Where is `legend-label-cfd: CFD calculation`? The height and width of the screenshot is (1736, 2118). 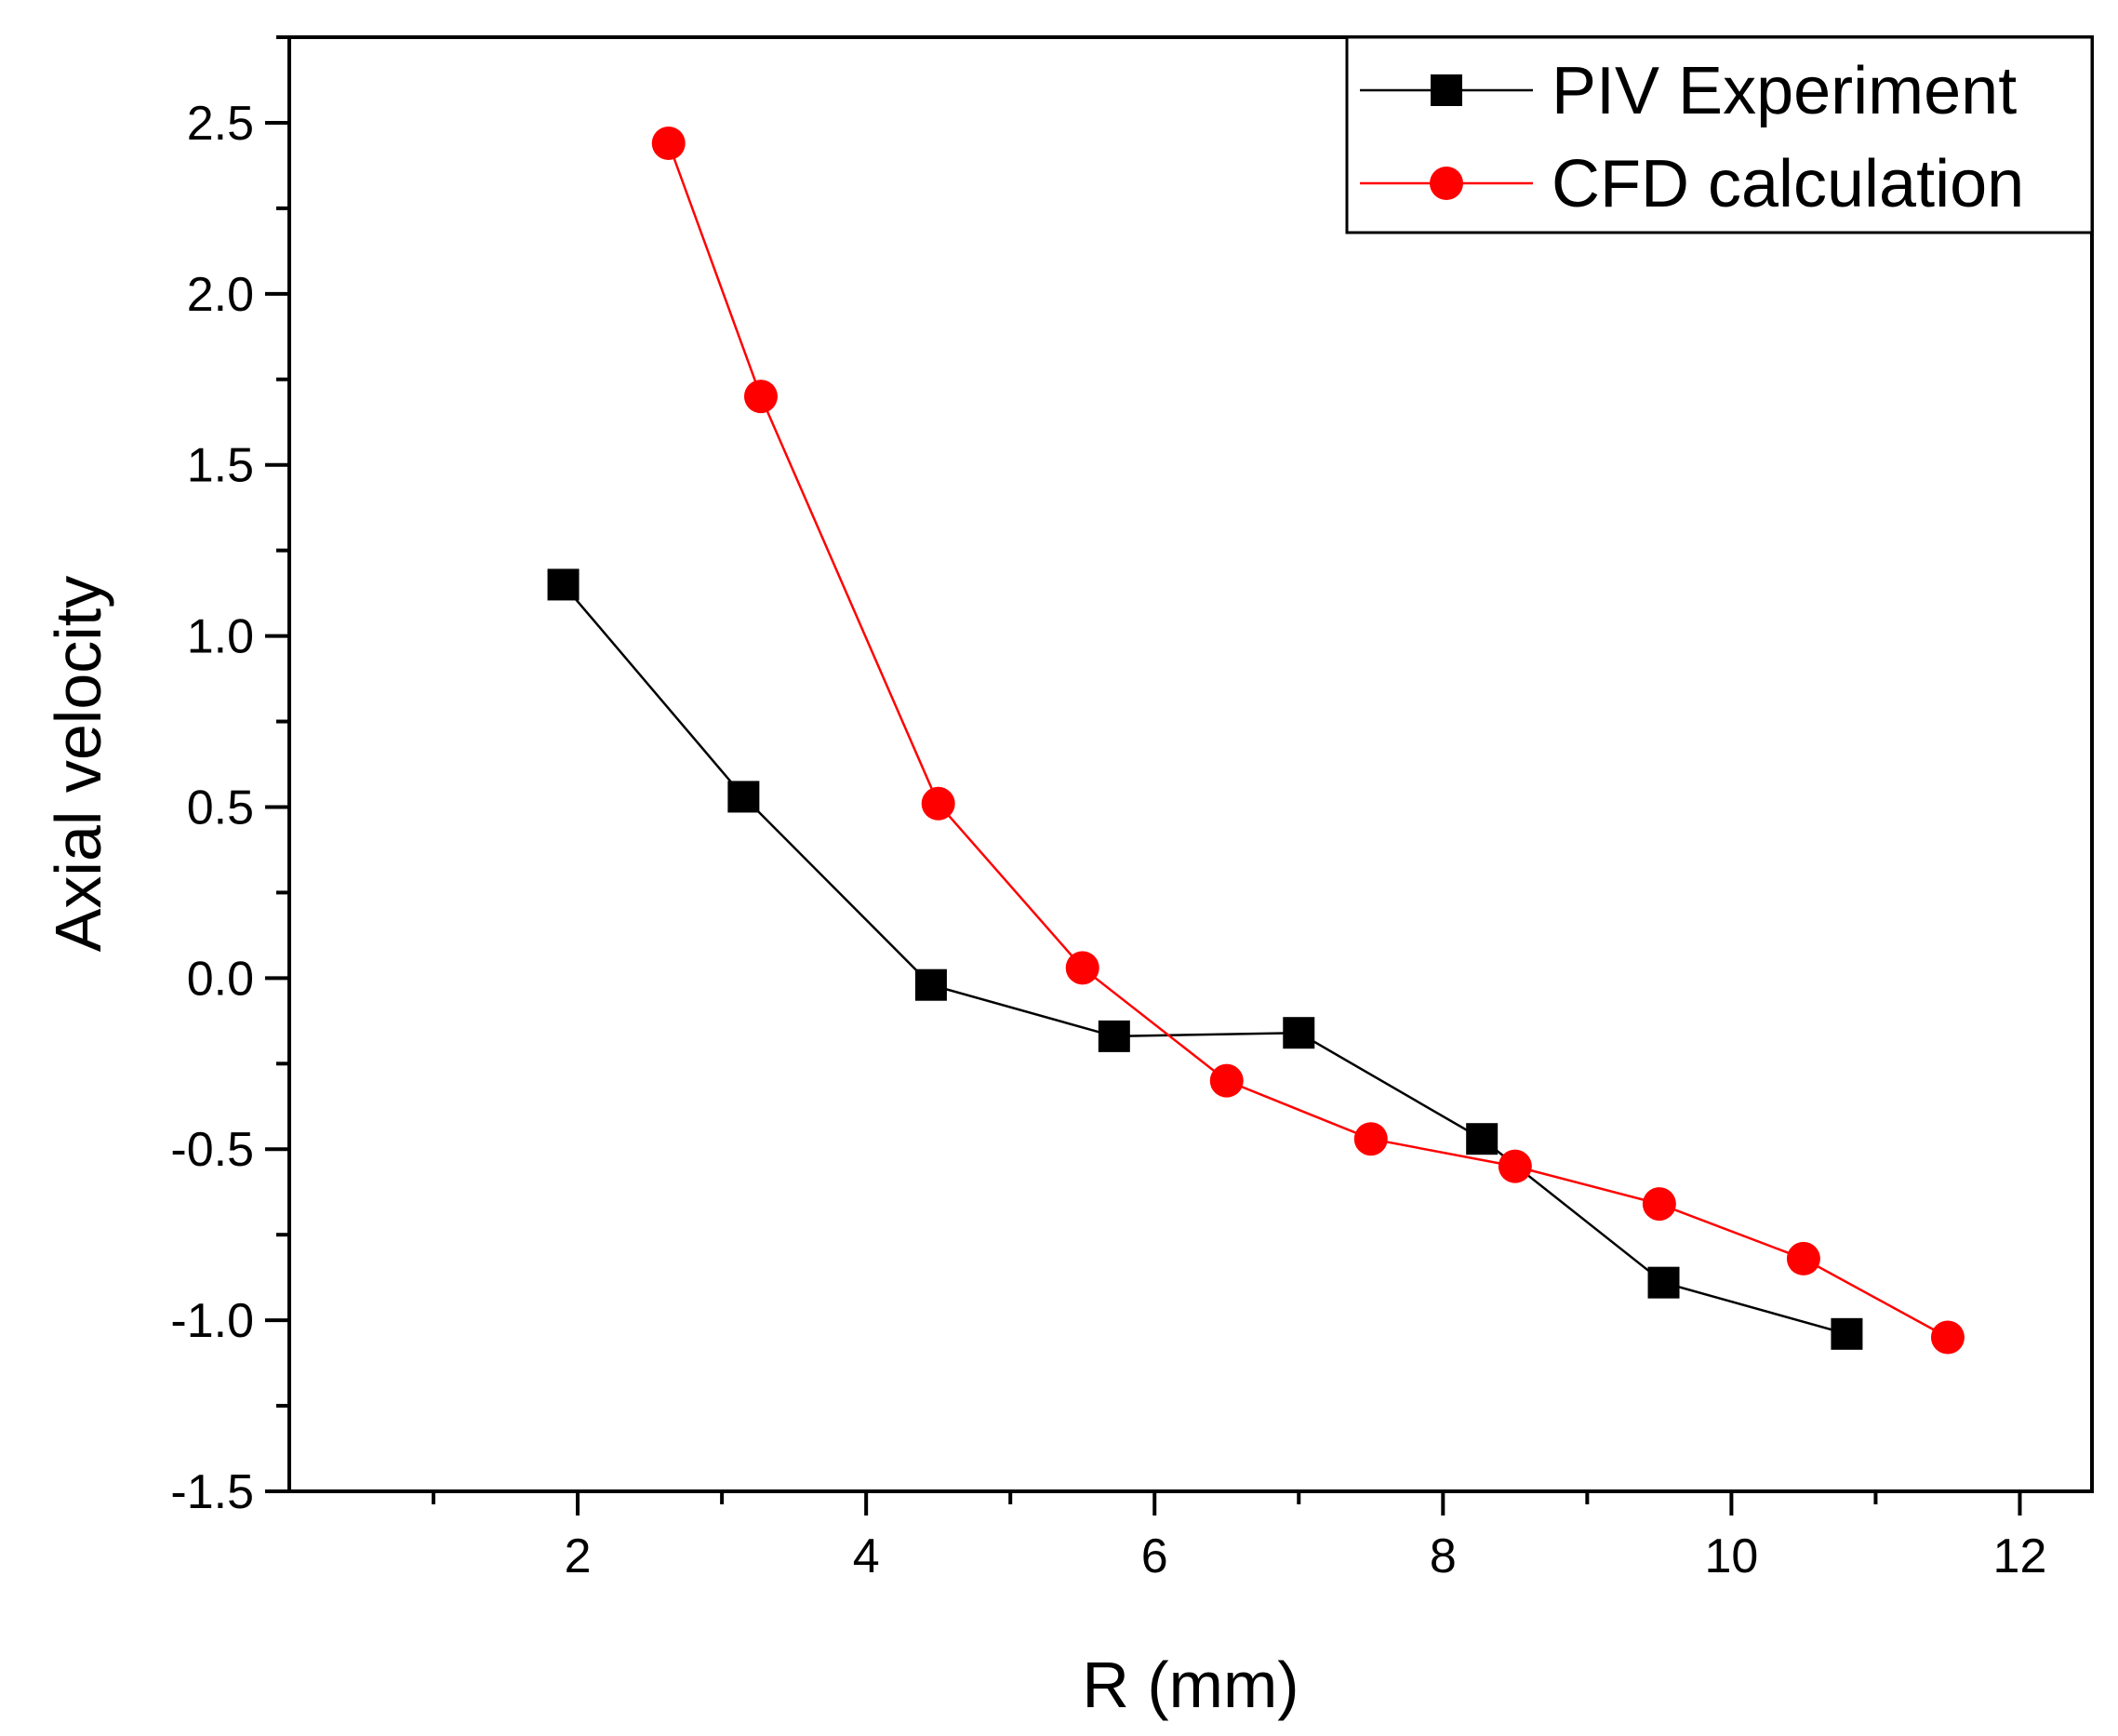 legend-label-cfd: CFD calculation is located at coordinates (1788, 184).